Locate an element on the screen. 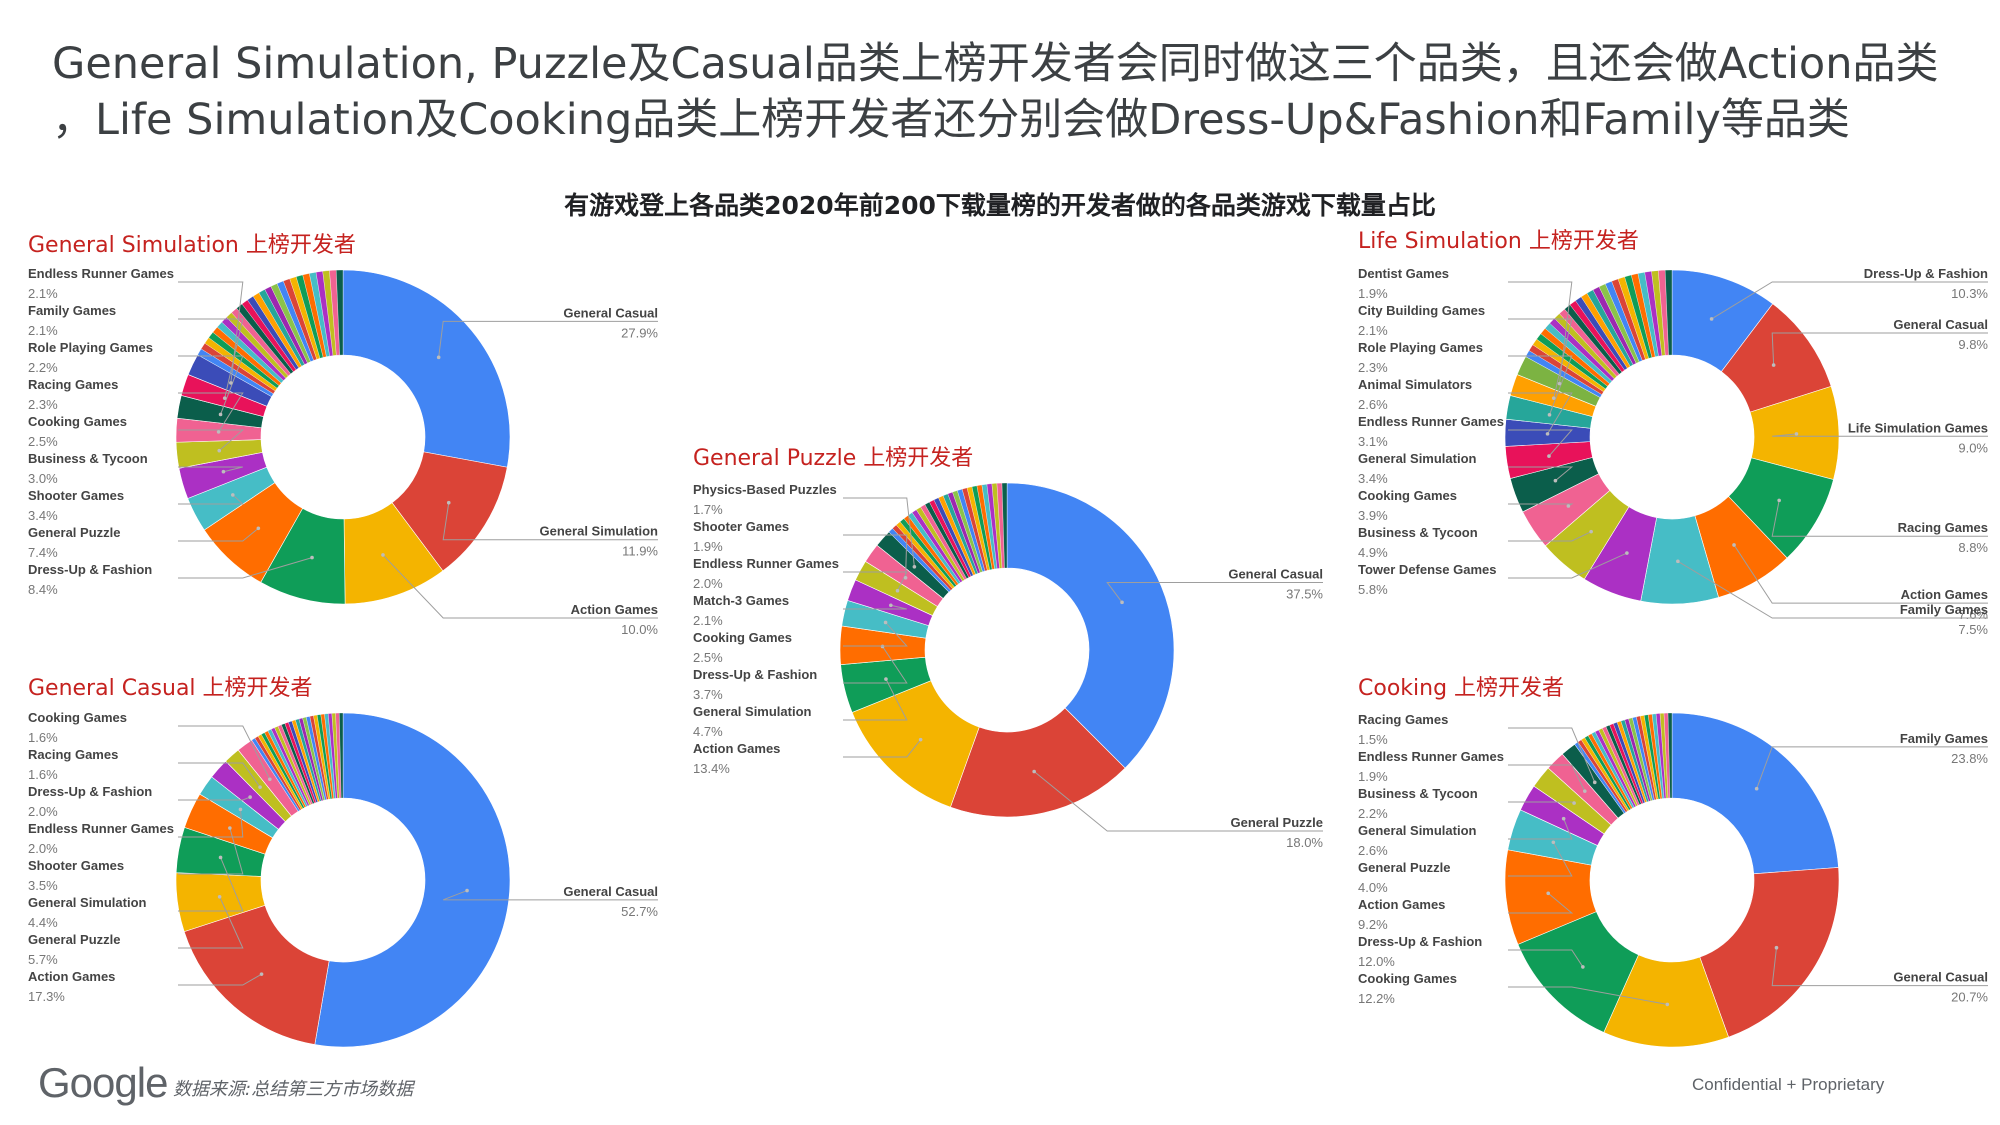 This screenshot has width=2000, height=1125. slice-value-label: 12.0% is located at coordinates (1376, 961).